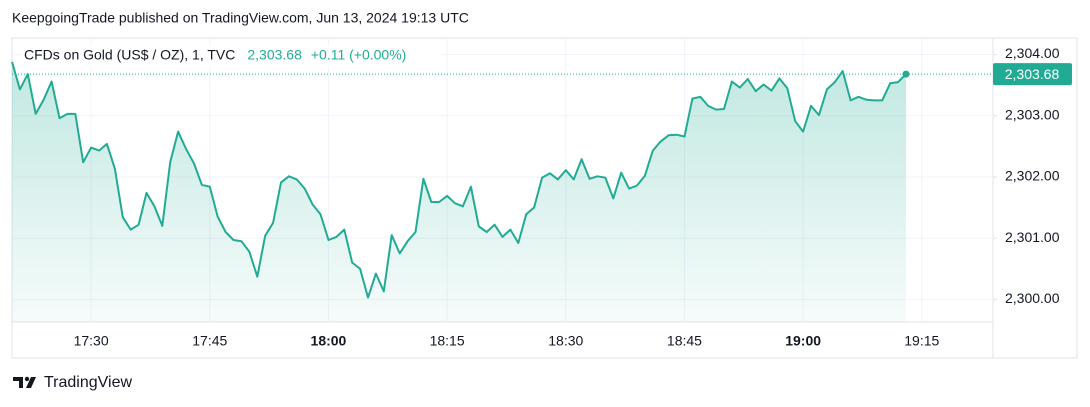 The height and width of the screenshot is (407, 1090). I want to click on price-tag, so click(1032, 74).